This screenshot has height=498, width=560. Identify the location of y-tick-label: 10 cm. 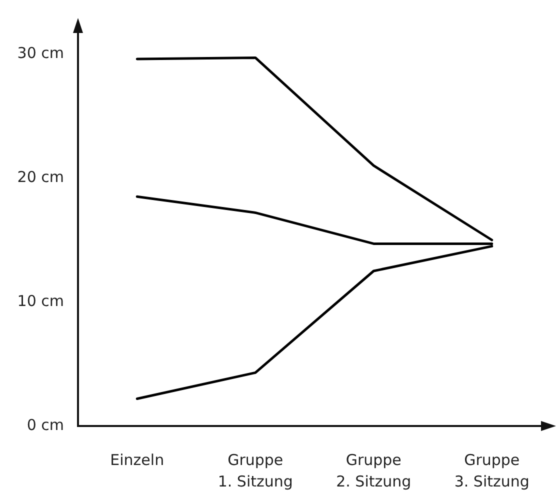
(40, 301).